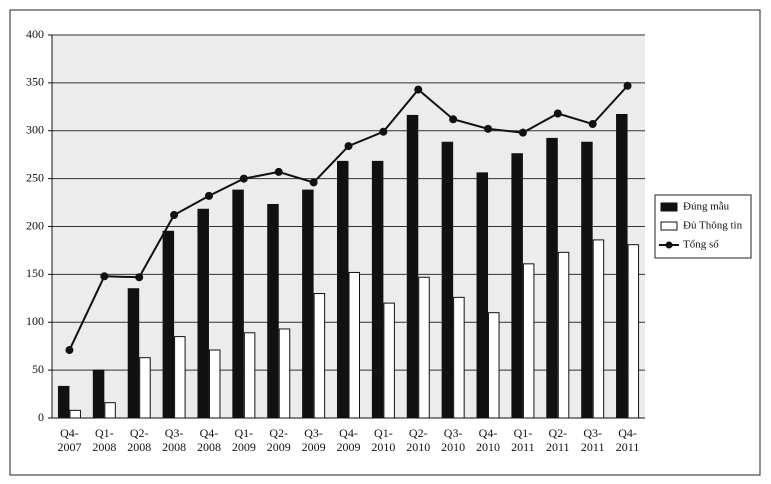 The image size is (771, 484). I want to click on x-tick-label: Q4-2007, so click(69, 440).